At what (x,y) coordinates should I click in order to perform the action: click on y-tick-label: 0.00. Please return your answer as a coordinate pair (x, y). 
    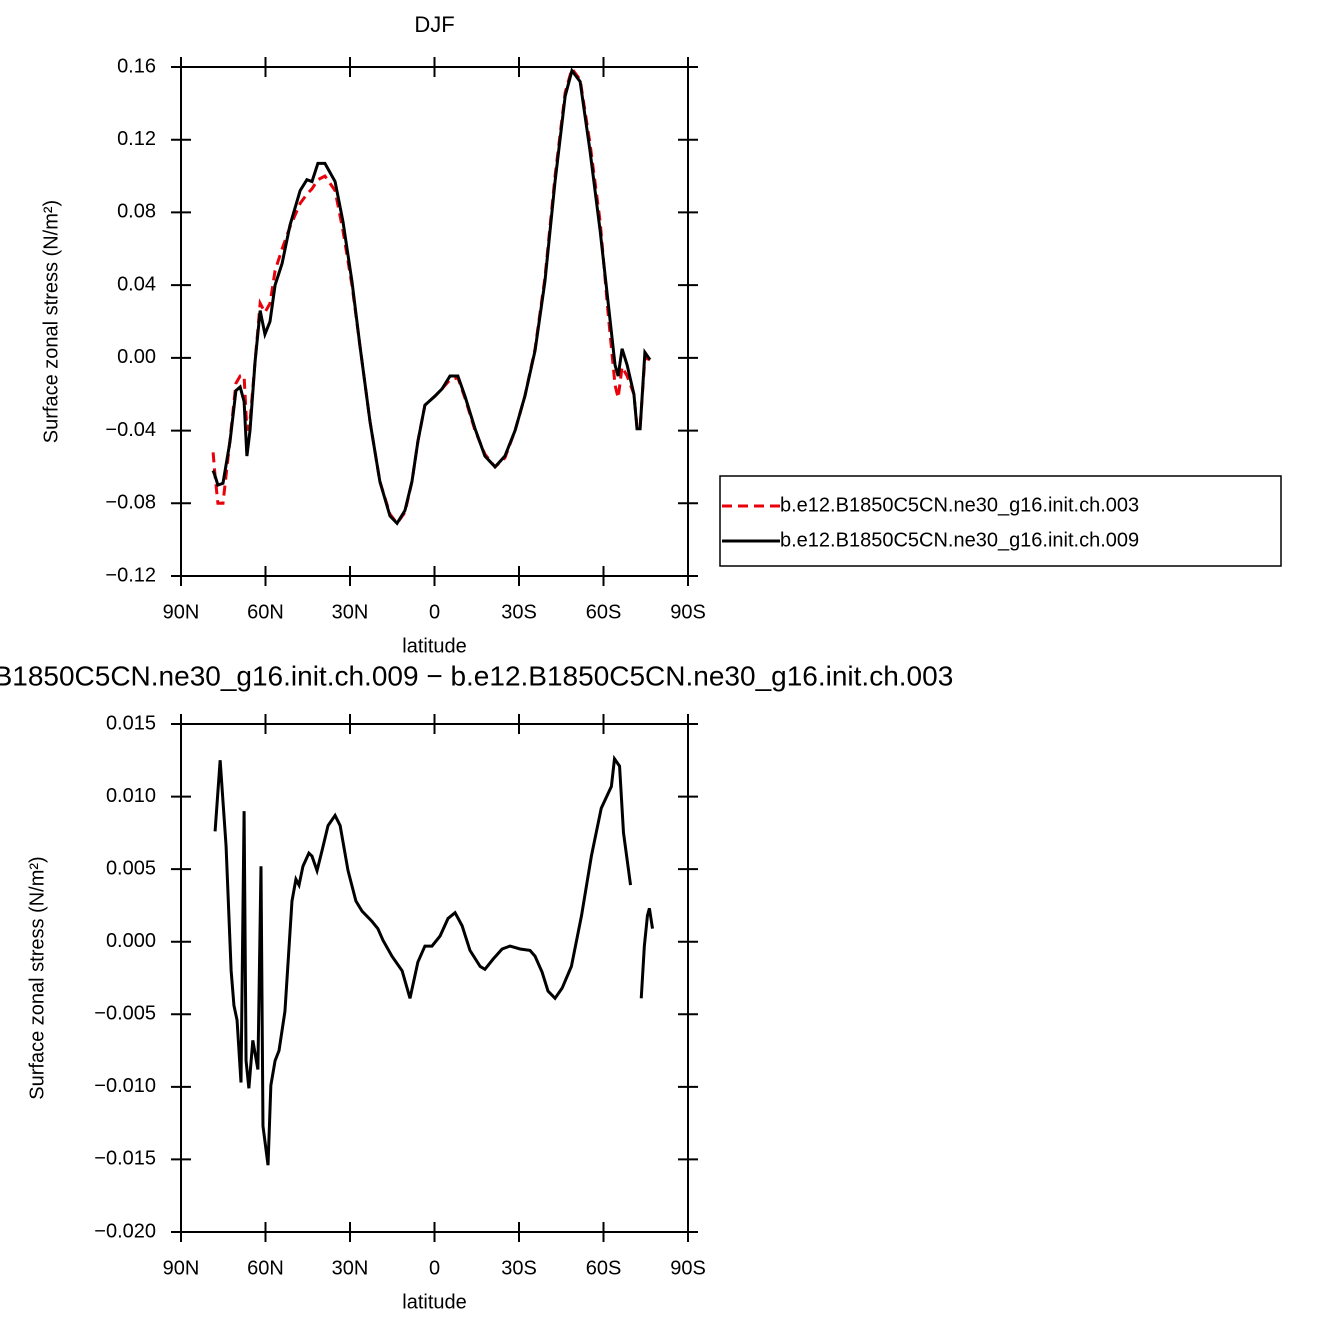
    Looking at the image, I should click on (136, 357).